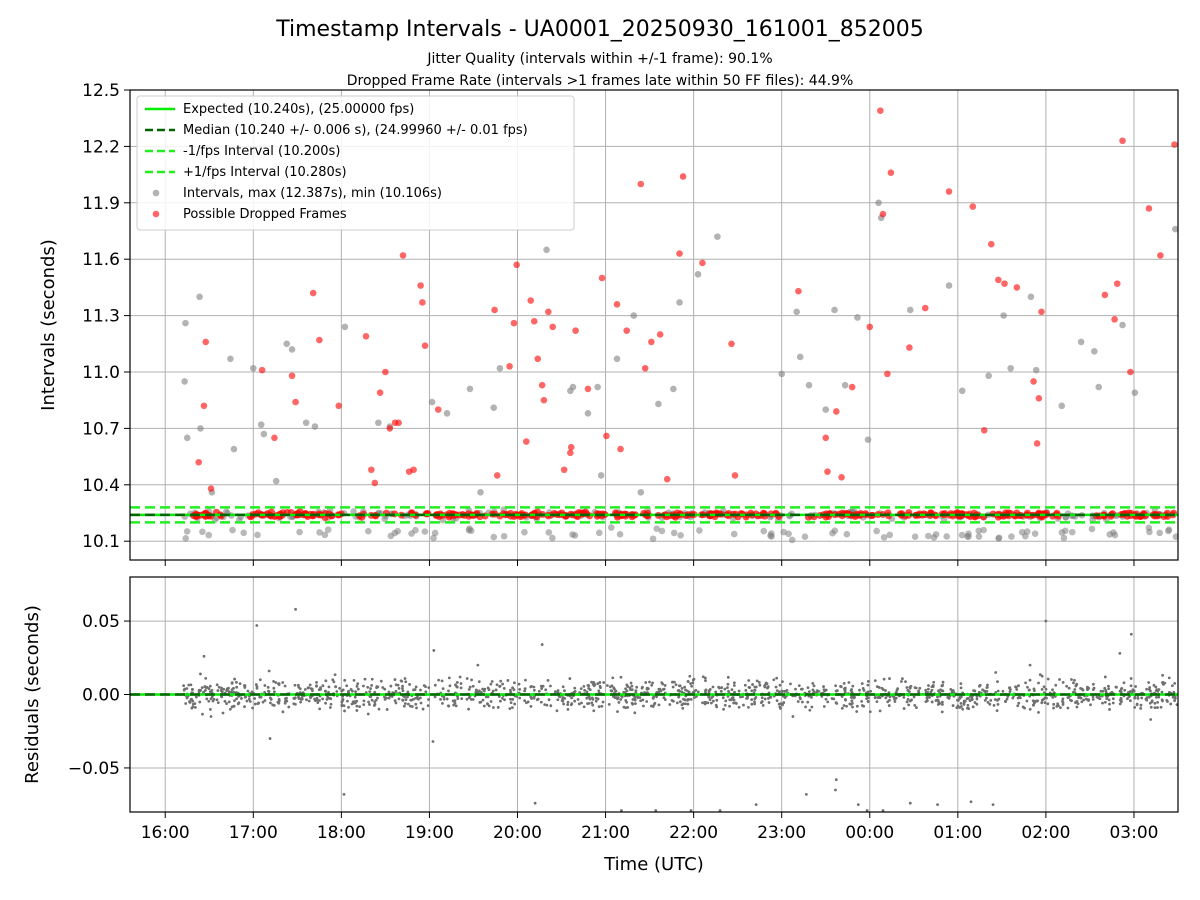  What do you see at coordinates (101, 317) in the screenshot?
I see `y-tick-label-top: 11.3` at bounding box center [101, 317].